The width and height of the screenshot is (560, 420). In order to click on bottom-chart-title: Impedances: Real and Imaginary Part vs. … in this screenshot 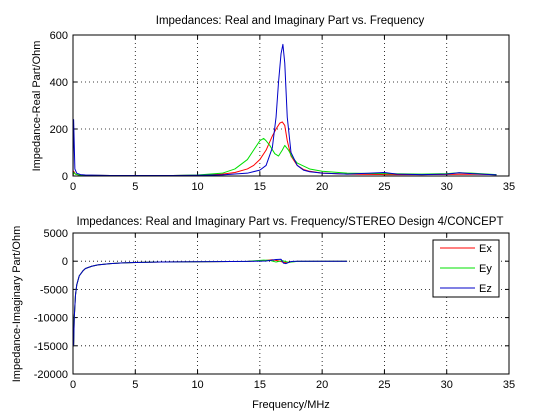, I will do `click(290, 222)`.